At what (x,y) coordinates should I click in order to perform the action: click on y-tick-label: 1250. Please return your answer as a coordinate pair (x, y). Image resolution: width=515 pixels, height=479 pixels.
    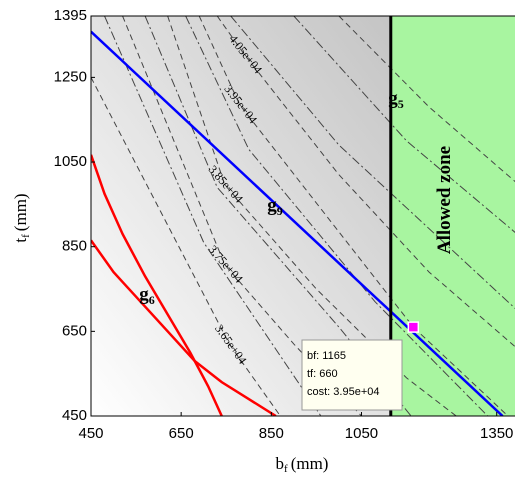
    Looking at the image, I should click on (70, 76).